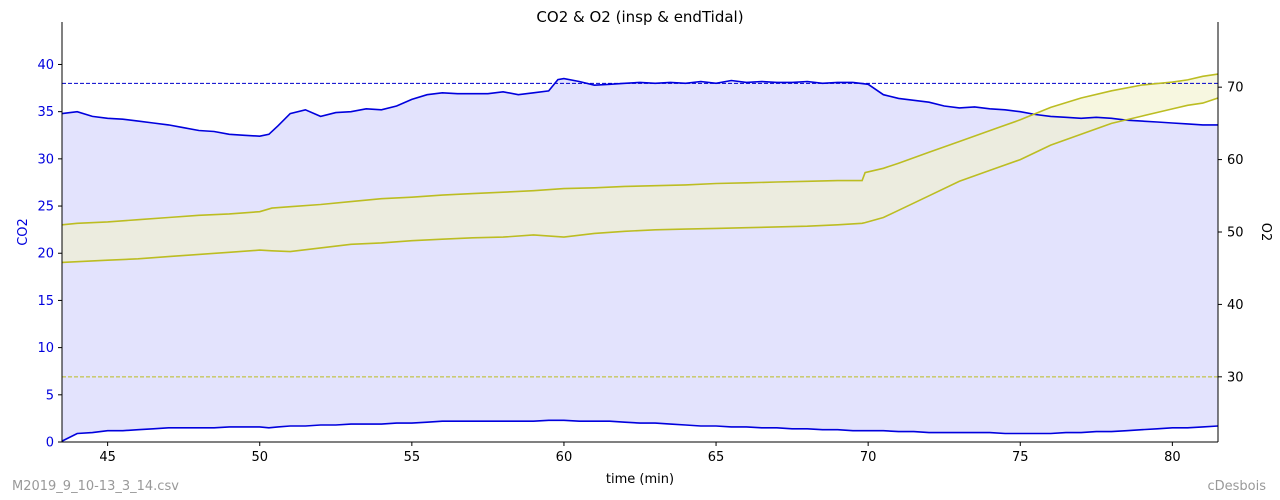 This screenshot has height=500, width=1280. Describe the element at coordinates (1236, 486) in the screenshot. I see `author-label: cDesbois` at that location.